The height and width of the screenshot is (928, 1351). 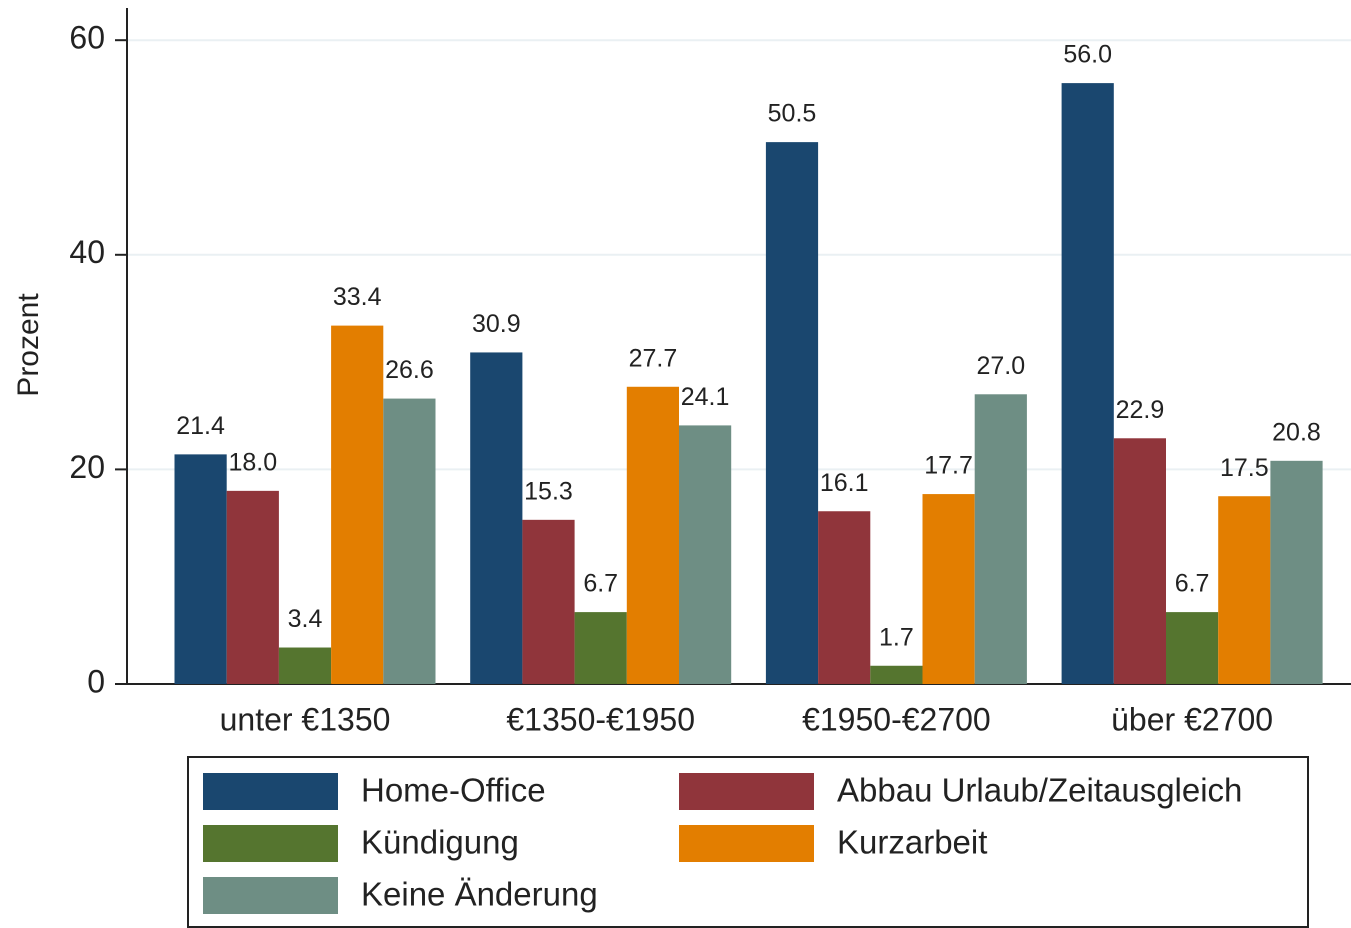 What do you see at coordinates (792, 114) in the screenshot?
I see `value-label: 50.5` at bounding box center [792, 114].